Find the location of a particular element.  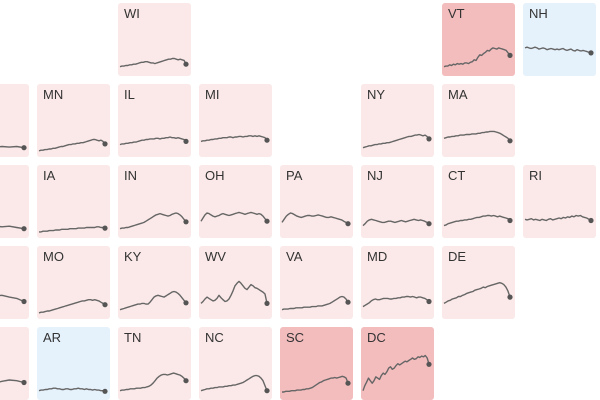

state-tile: DC is located at coordinates (397, 363).